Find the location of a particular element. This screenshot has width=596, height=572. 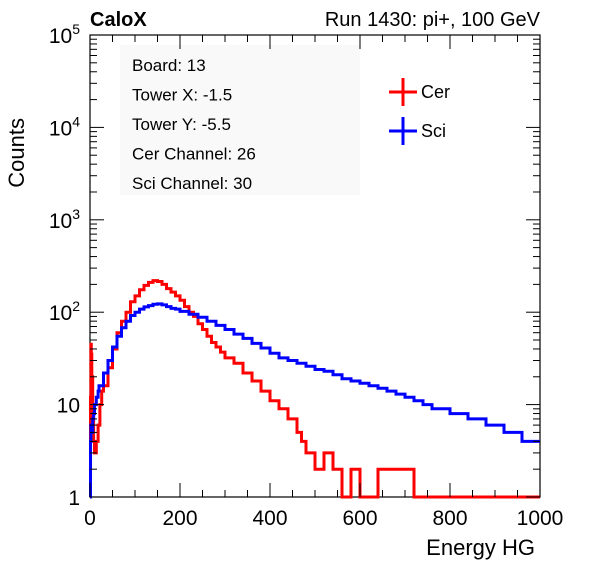

y-tick-label: 10⁴ is located at coordinates (64, 126).